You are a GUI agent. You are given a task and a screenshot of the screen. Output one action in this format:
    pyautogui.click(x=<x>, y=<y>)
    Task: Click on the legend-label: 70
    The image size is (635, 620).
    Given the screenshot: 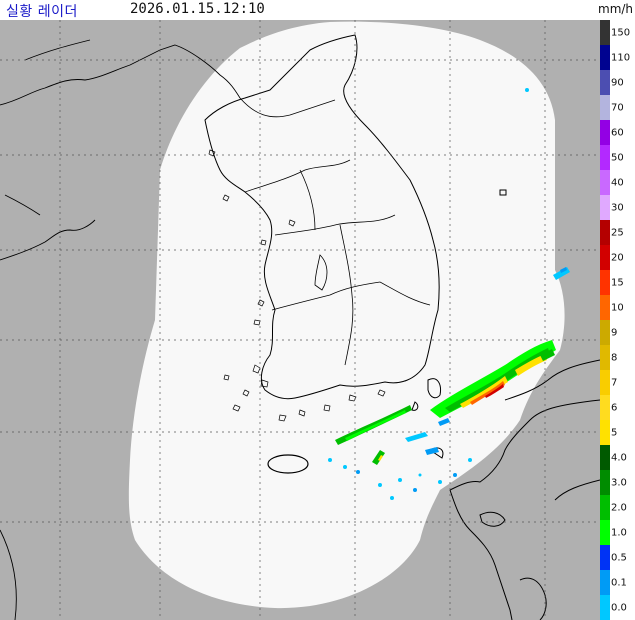 What is the action you would take?
    pyautogui.click(x=617, y=107)
    